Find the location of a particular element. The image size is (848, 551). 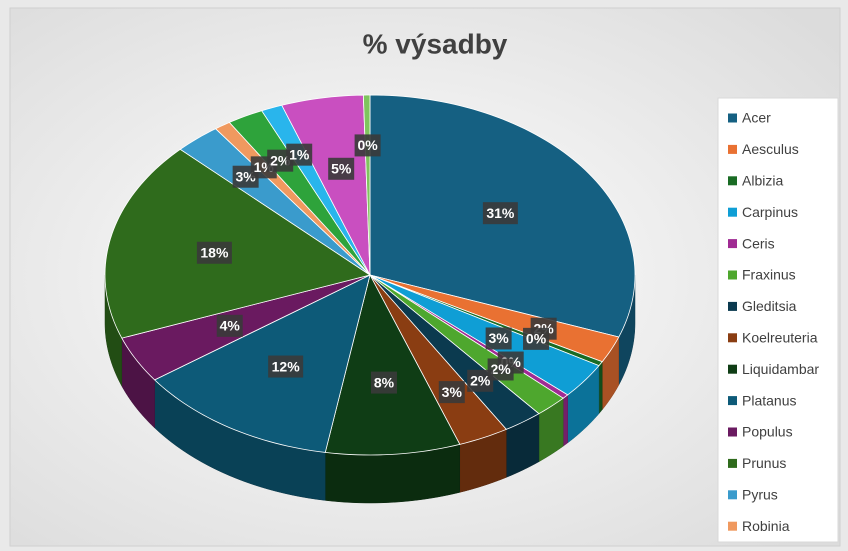

legend-label: Pyrus is located at coordinates (760, 495).